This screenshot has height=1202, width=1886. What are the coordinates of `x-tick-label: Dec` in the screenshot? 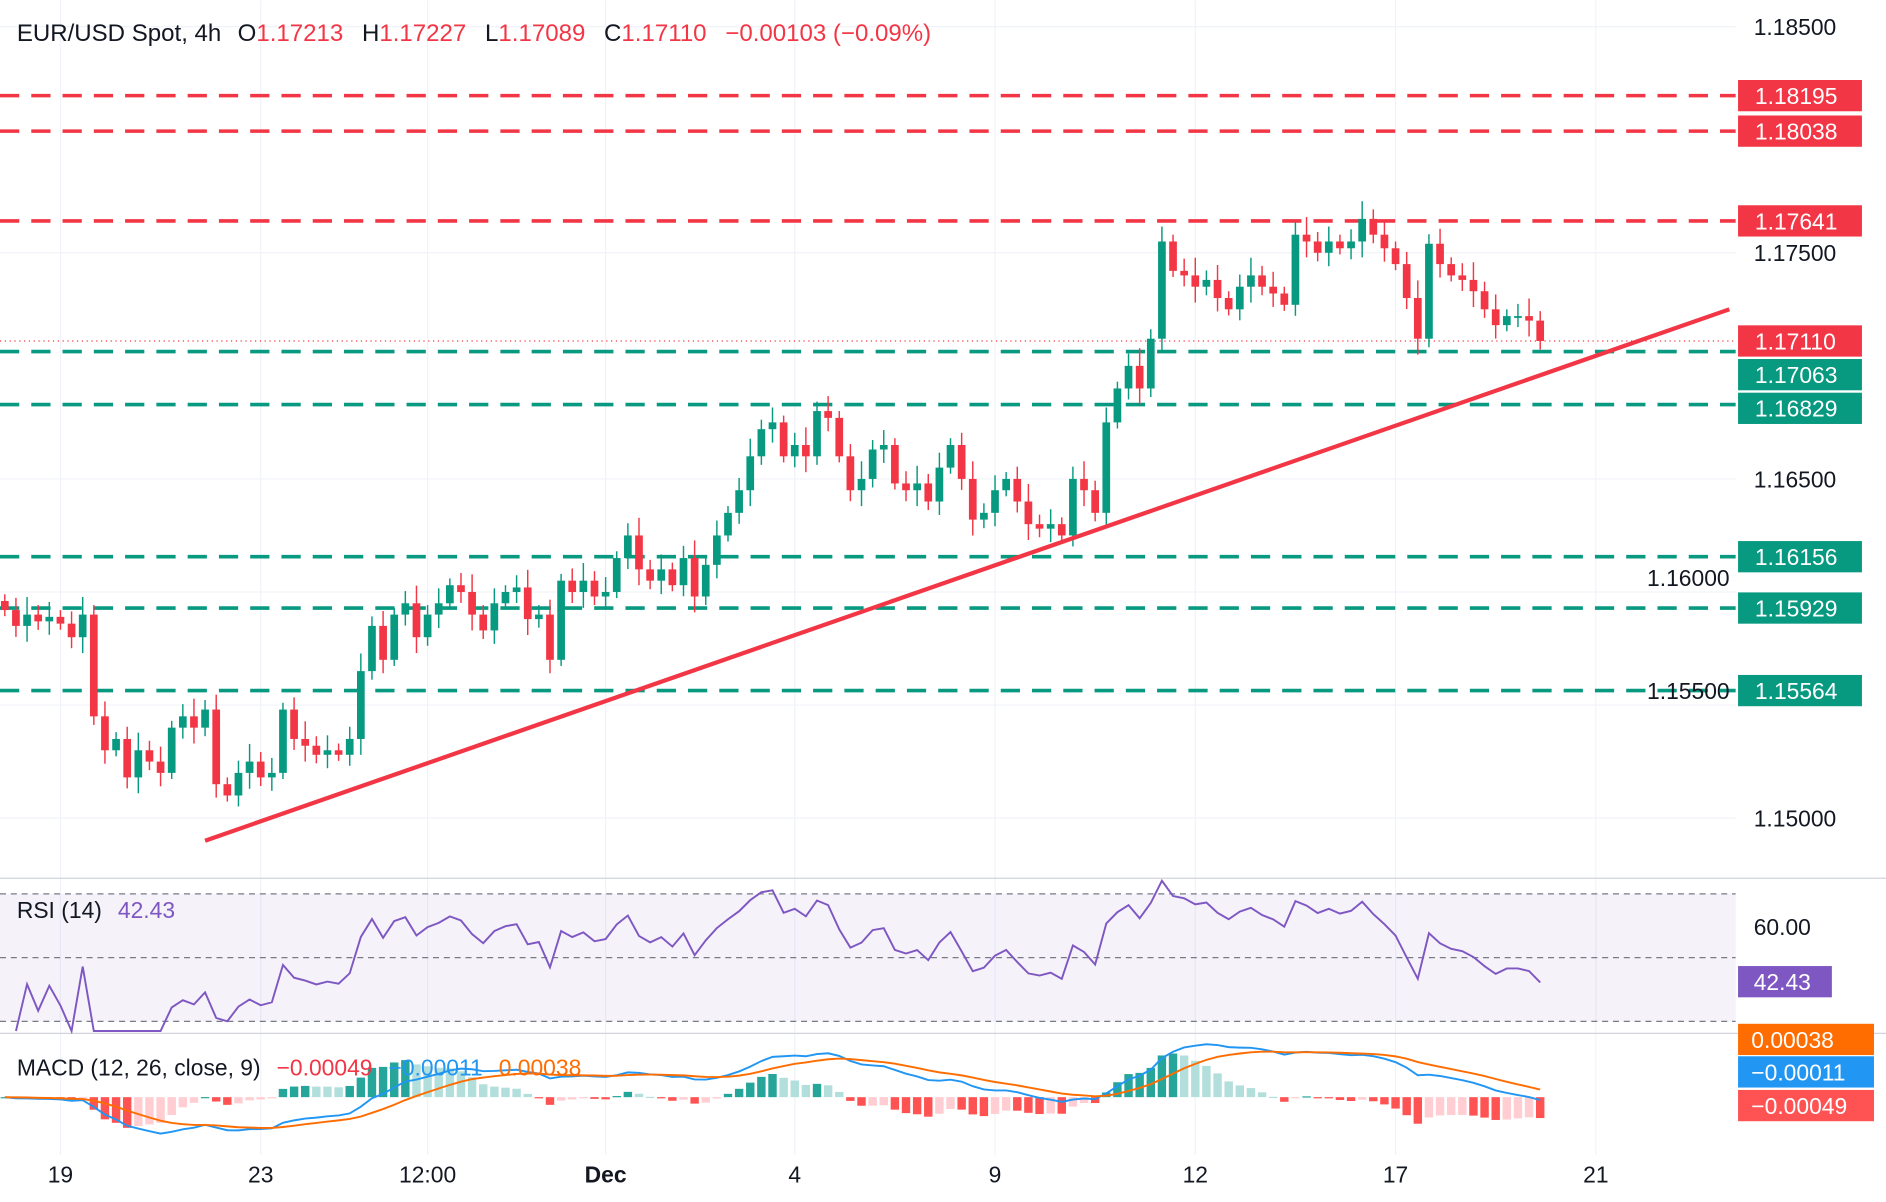 It's located at (606, 1175).